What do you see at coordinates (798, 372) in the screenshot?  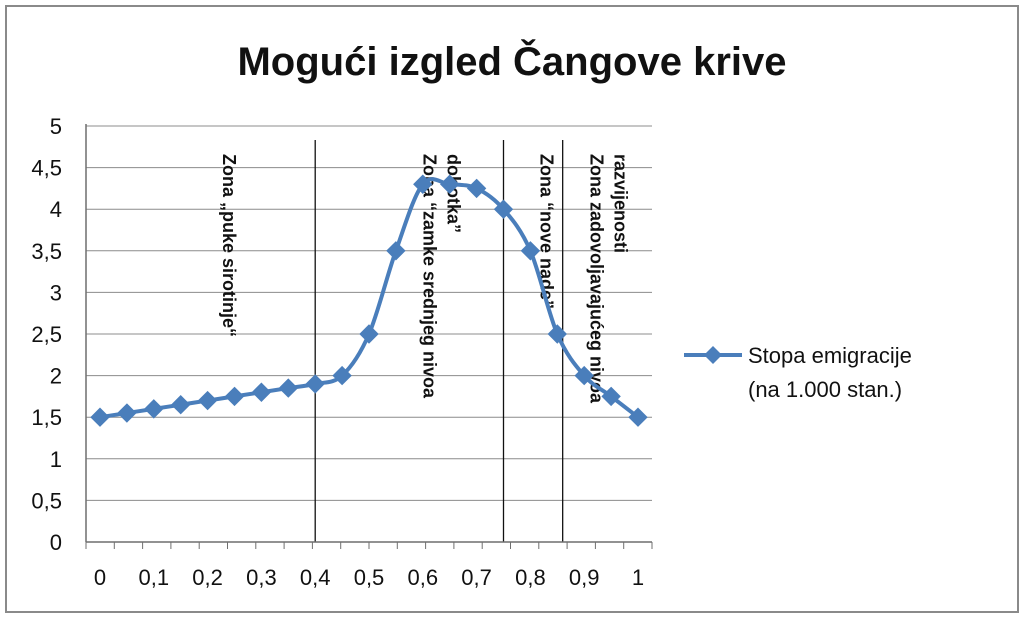 I see `legend: Stopa emigracije (na 1.000 stan.)` at bounding box center [798, 372].